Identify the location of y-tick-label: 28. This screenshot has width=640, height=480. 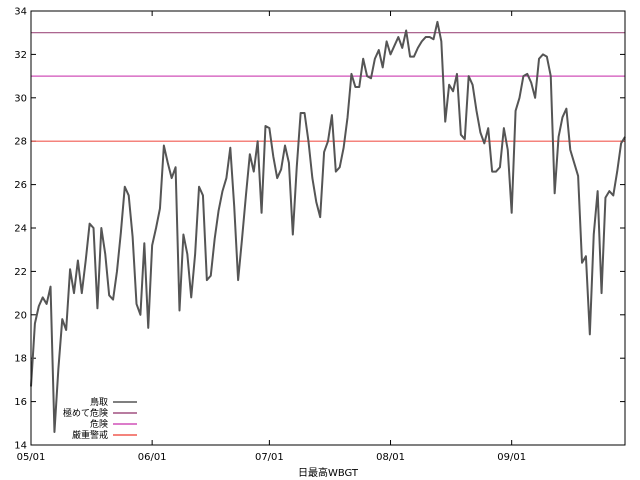
(20, 142).